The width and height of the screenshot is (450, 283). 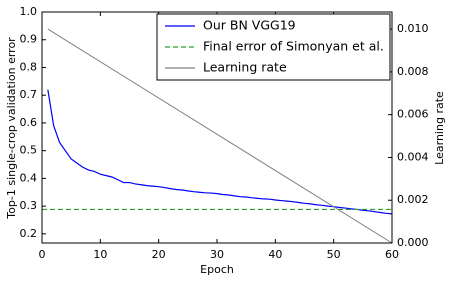 I want to click on y2-tick-label: 0.008, so click(x=413, y=71).